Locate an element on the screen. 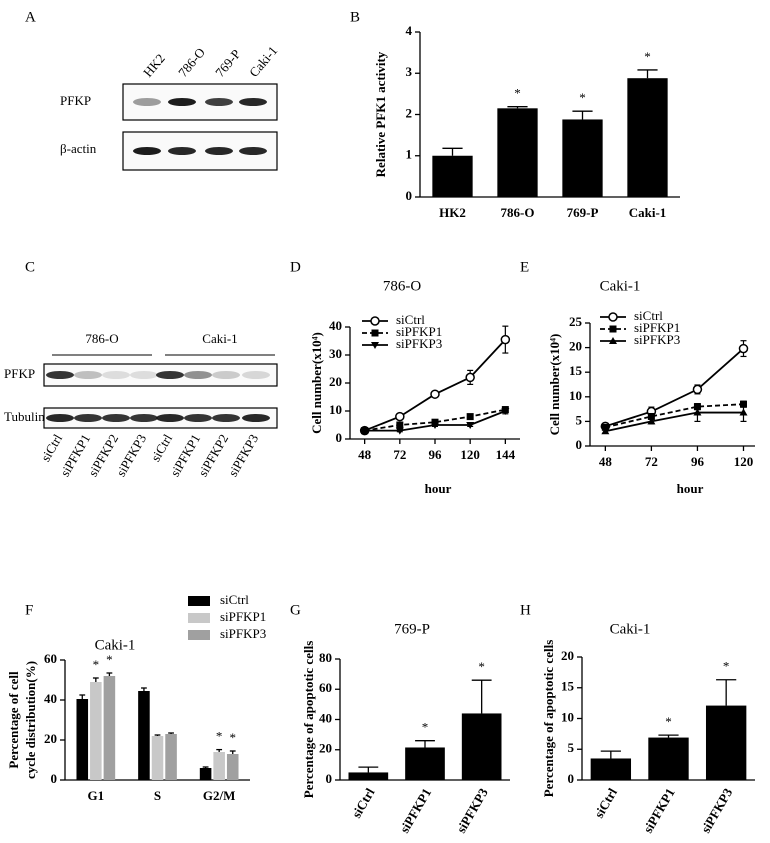  x-tick-label: G1 is located at coordinates (96, 795).